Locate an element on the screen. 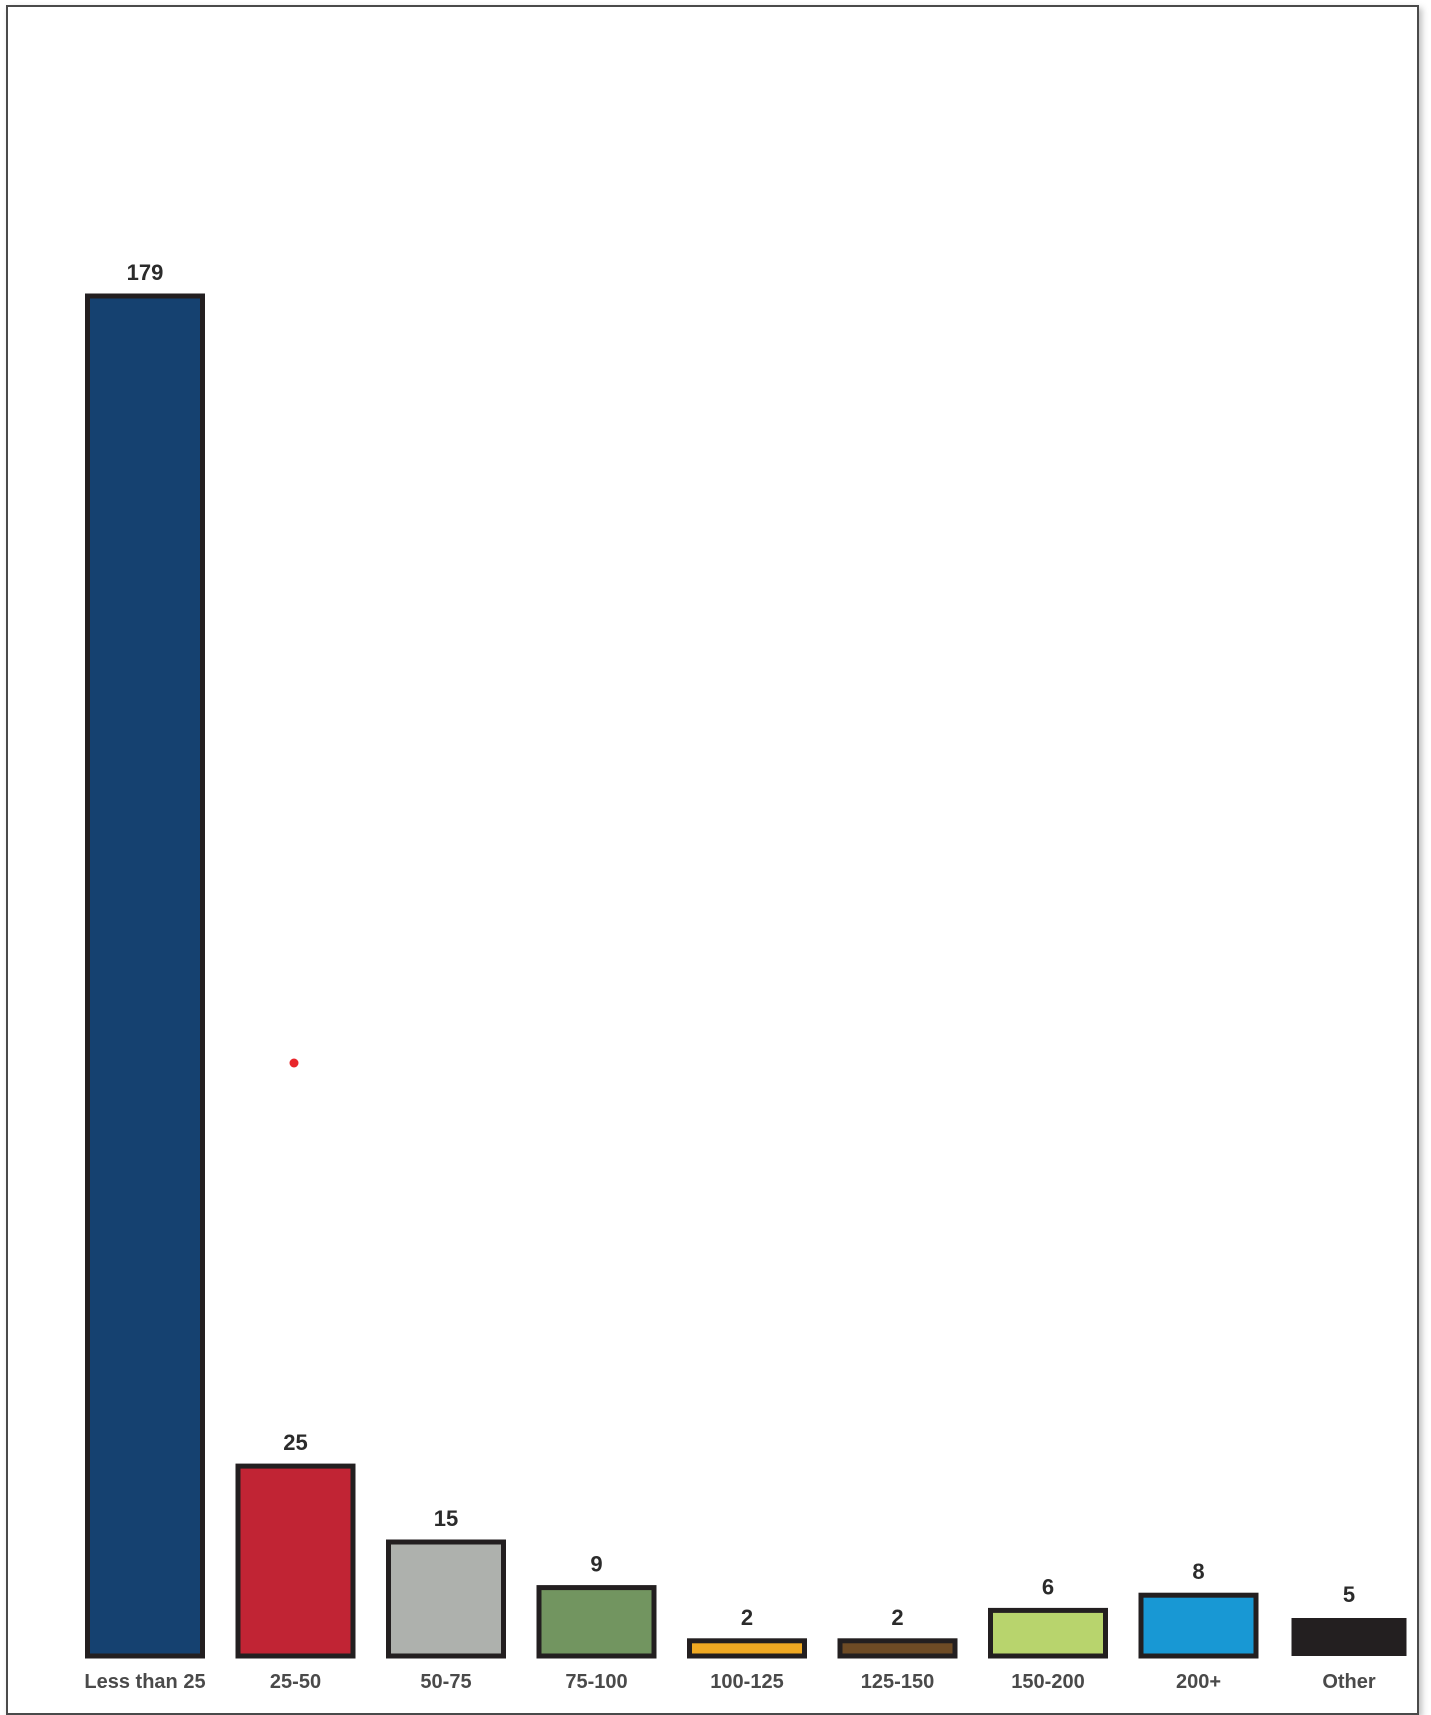  category-label-8: Other is located at coordinates (1349, 1682).